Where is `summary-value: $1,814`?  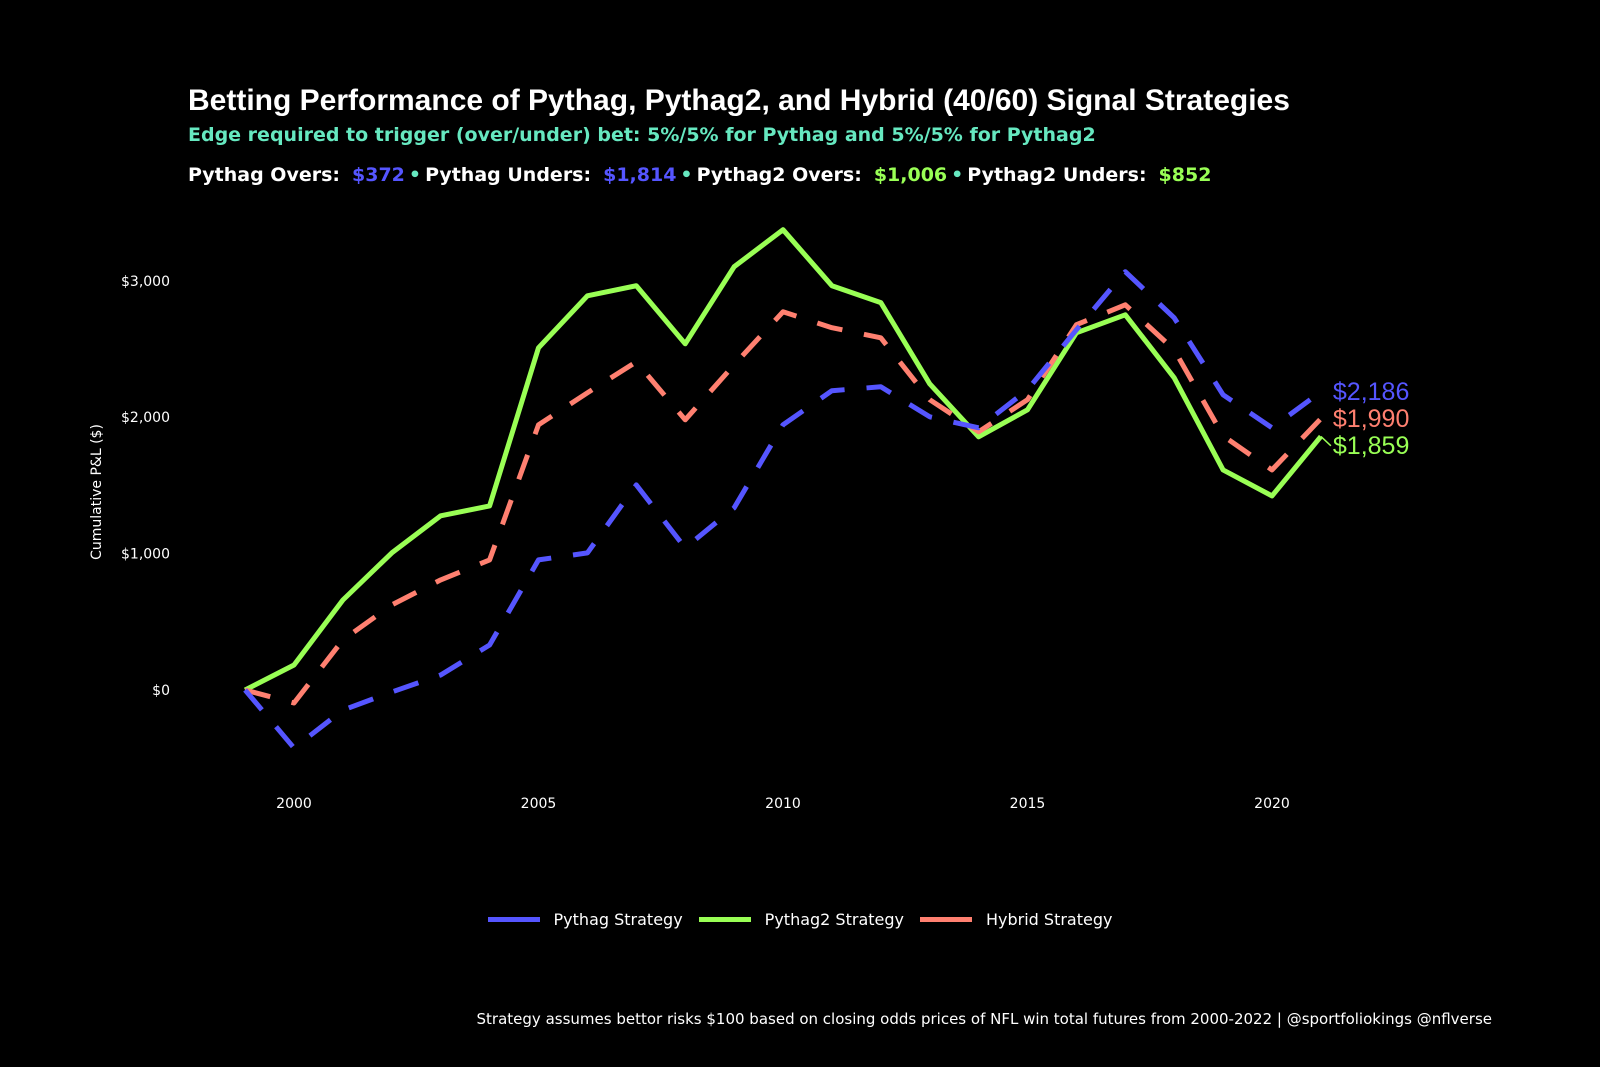
summary-value: $1,814 is located at coordinates (640, 175).